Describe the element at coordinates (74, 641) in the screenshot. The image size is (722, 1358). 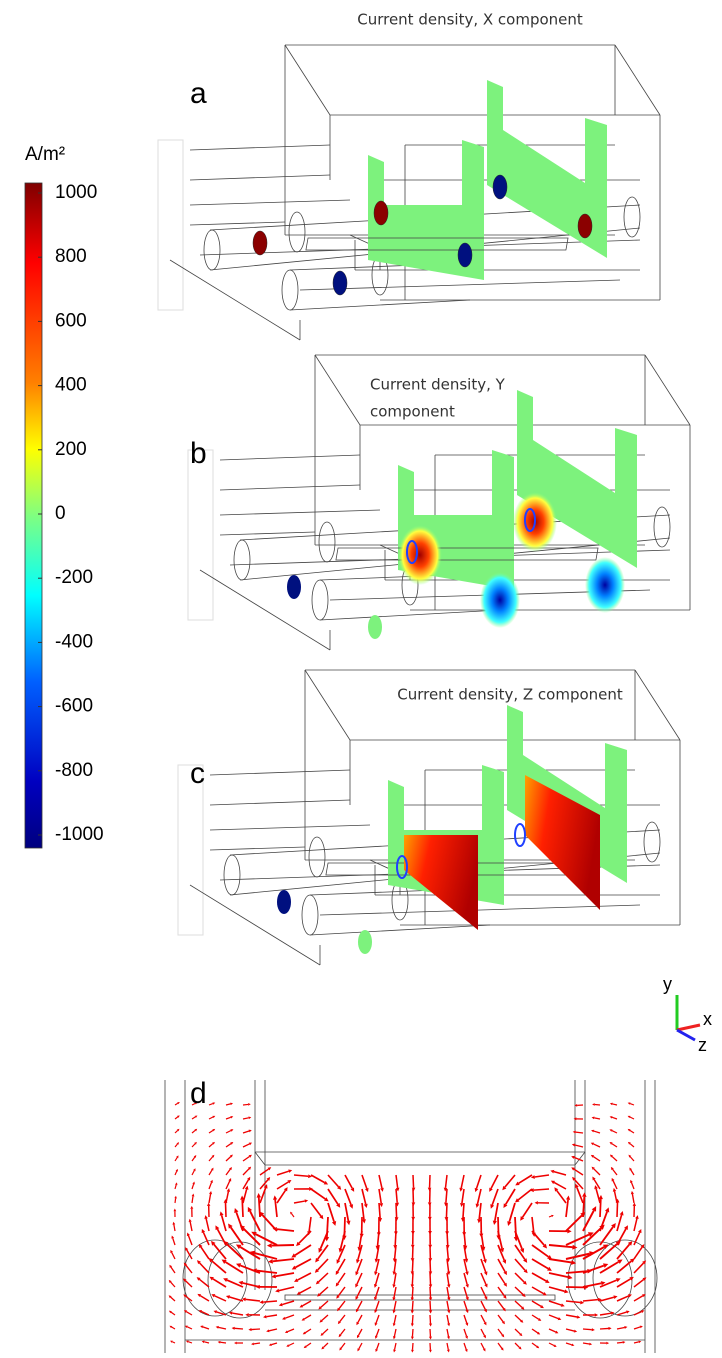
I see `colorbar-tick-label: -400` at that location.